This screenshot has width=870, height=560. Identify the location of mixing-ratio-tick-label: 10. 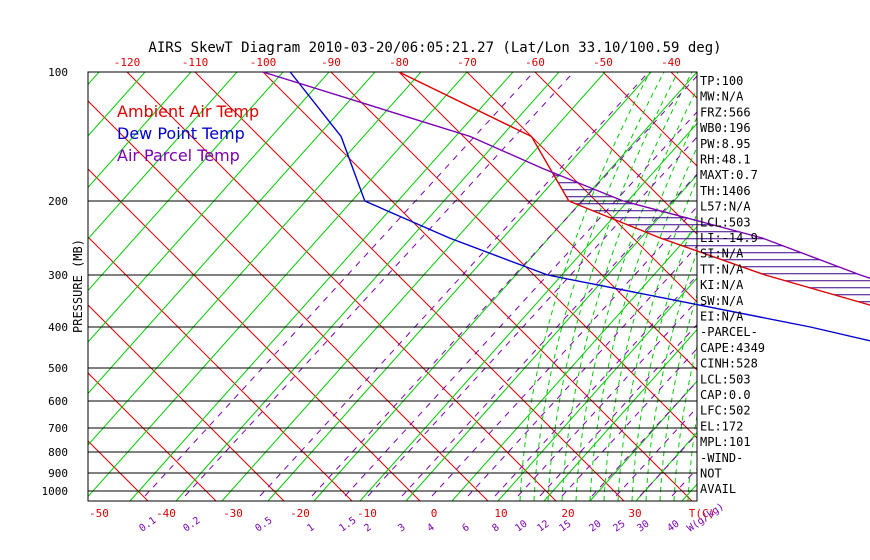
(521, 527).